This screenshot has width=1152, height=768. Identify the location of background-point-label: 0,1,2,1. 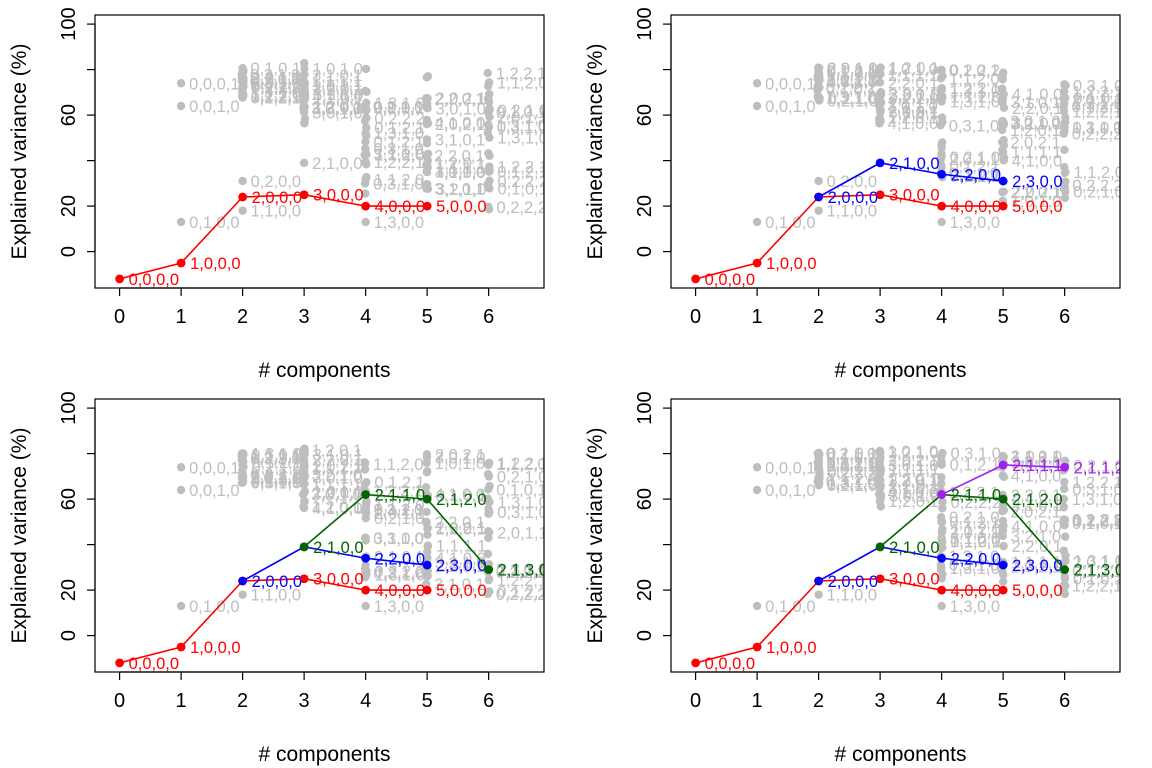
(974, 523).